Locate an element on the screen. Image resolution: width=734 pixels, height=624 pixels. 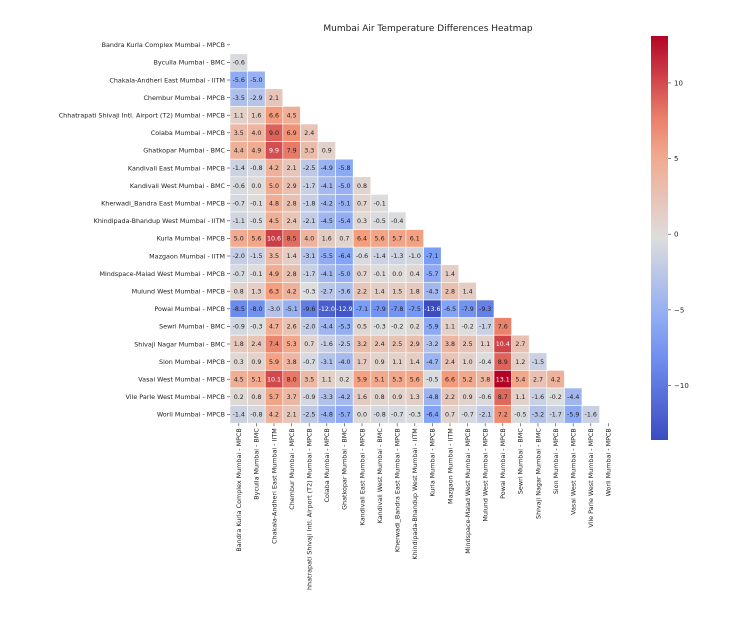
colorbar-tick-label: 0 is located at coordinates (676, 235).